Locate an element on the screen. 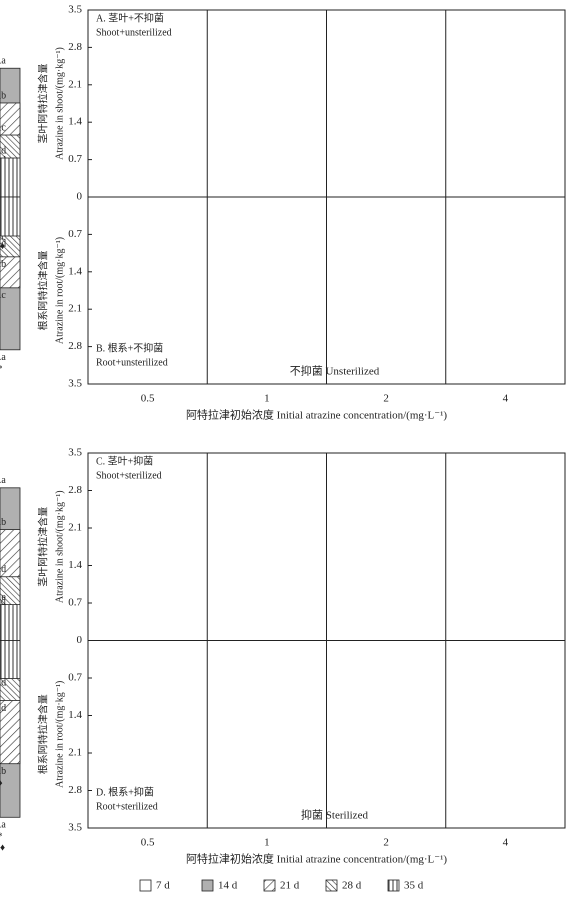 The height and width of the screenshot is (909, 578). legend-label: 21 d is located at coordinates (290, 886).